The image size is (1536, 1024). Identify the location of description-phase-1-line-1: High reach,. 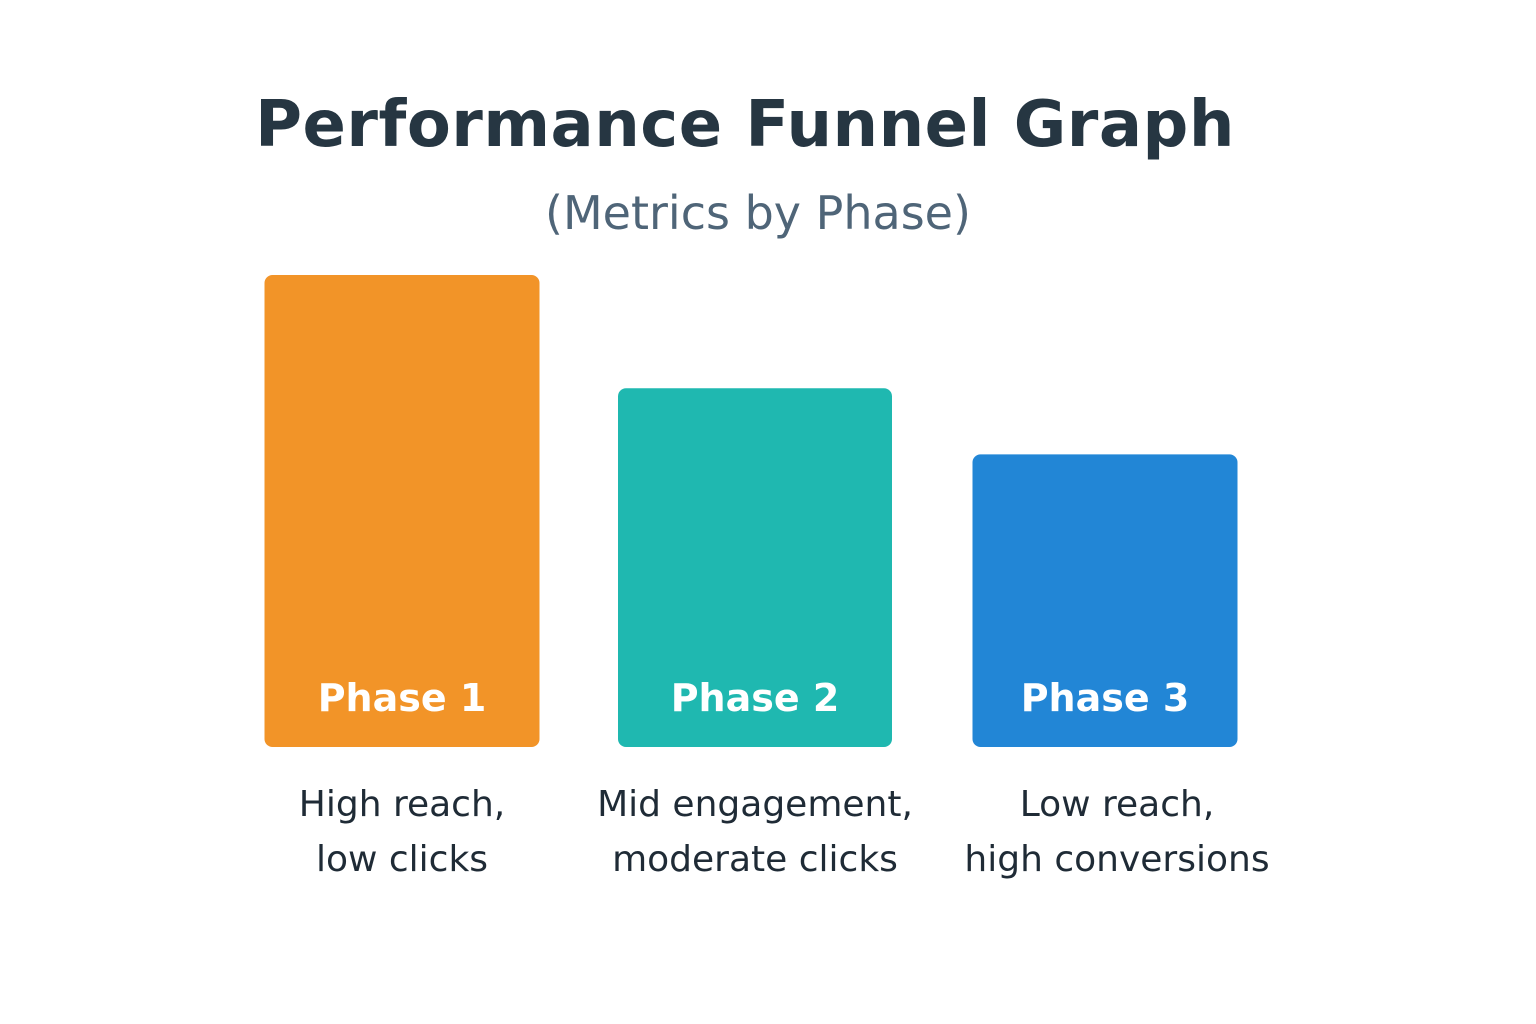
(402, 804).